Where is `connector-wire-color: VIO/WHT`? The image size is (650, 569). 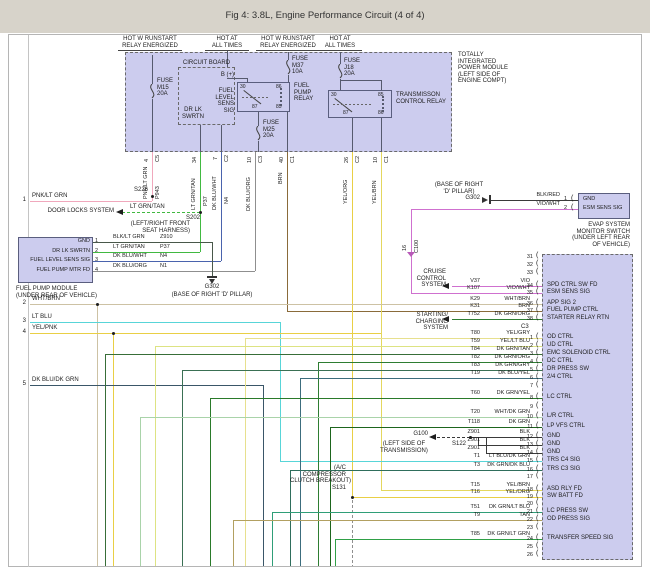
connector-wire-color: VIO/WHT is located at coordinates (518, 288).